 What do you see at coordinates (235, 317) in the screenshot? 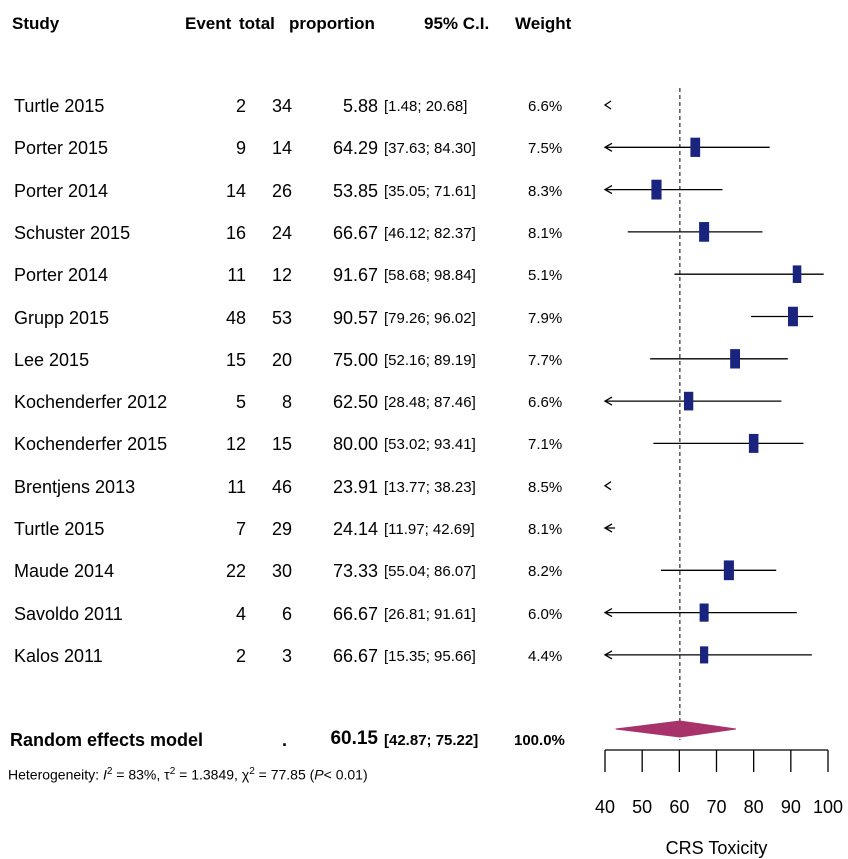
I see `row-event: 48` at bounding box center [235, 317].